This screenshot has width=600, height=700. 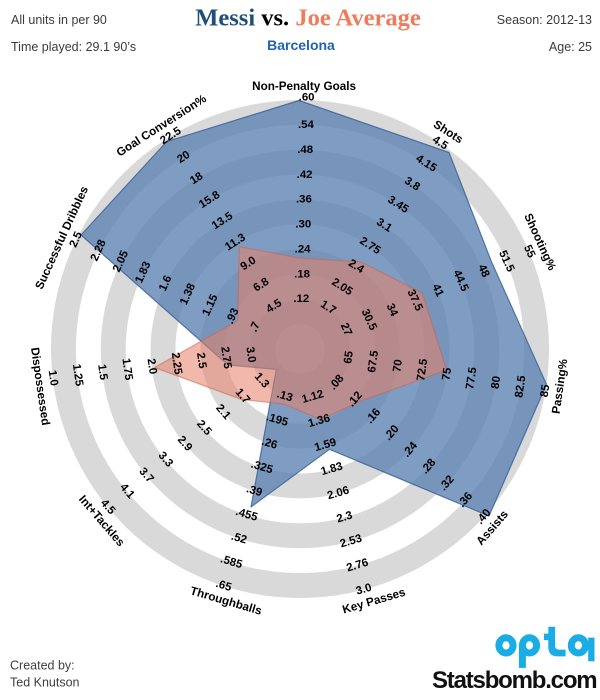 What do you see at coordinates (307, 98) in the screenshot?
I see `svg-text: .60` at bounding box center [307, 98].